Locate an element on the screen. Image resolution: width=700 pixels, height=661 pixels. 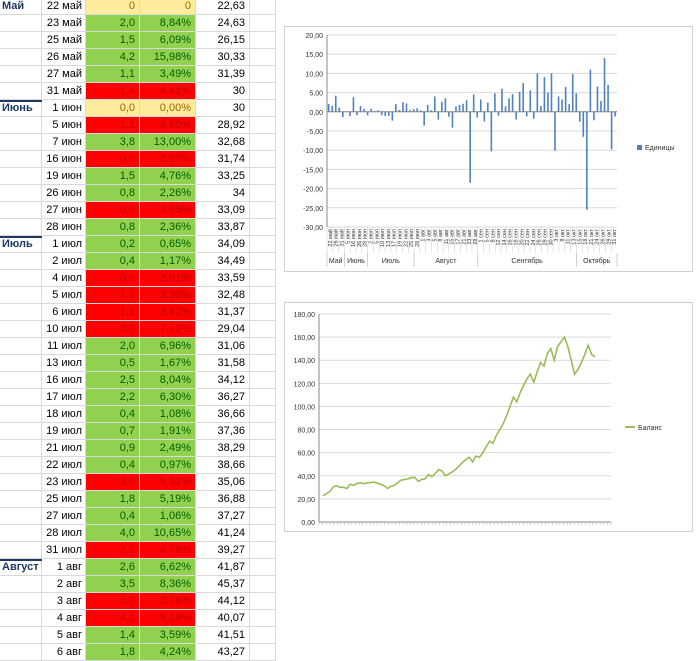
cell-date: 27 июл is located at coordinates (64, 516).